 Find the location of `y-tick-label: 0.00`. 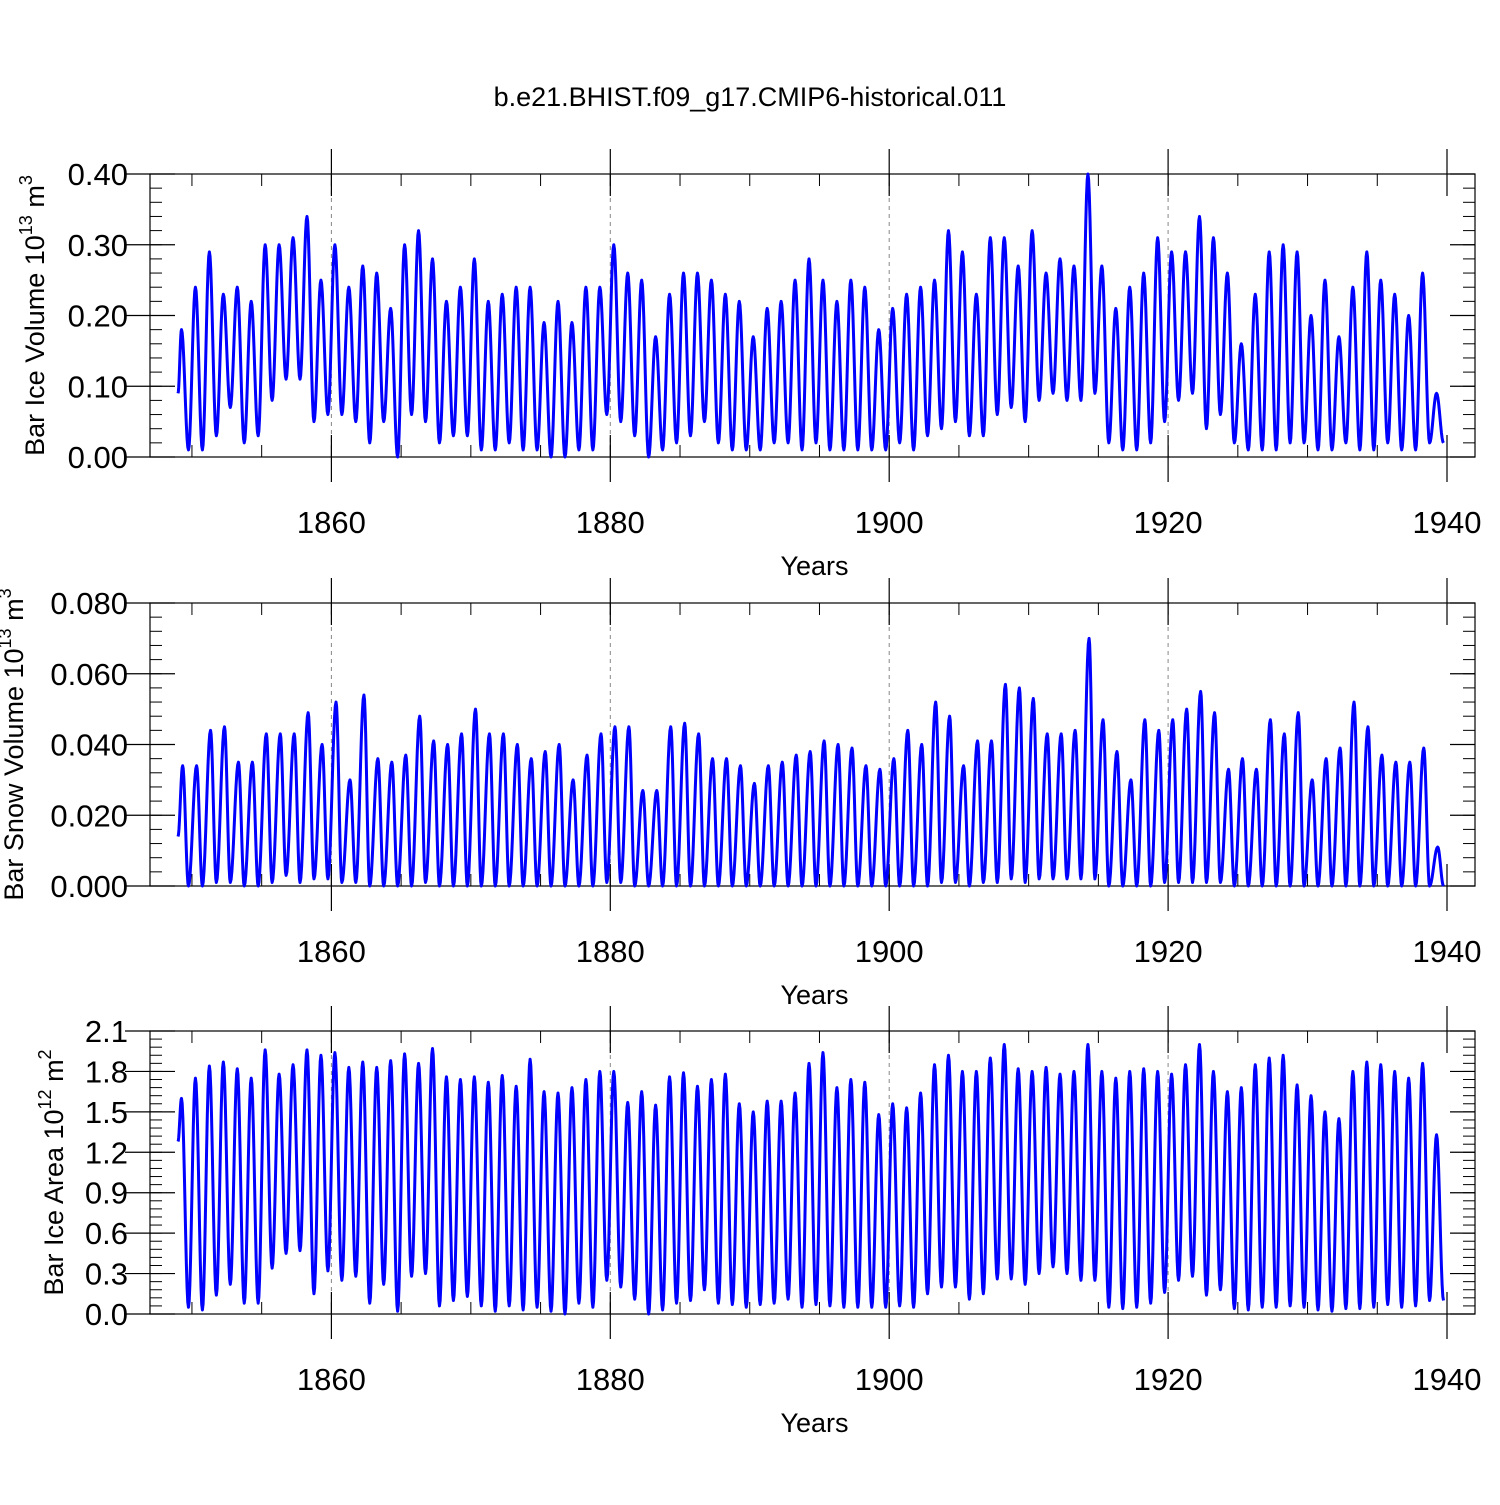

y-tick-label: 0.00 is located at coordinates (98, 457).